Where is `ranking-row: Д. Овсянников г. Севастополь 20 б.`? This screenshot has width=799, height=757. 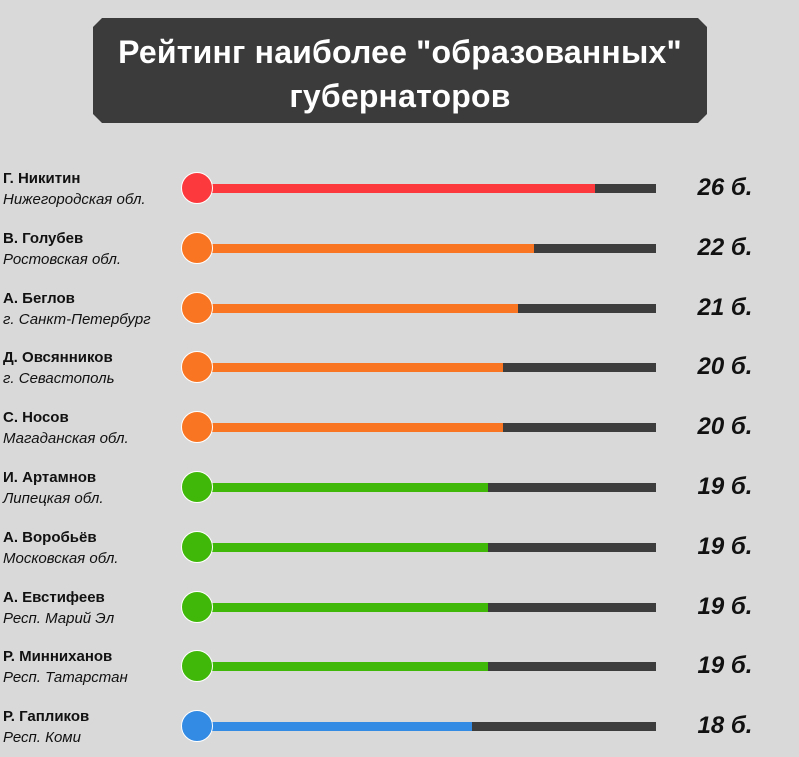
ranking-row: Д. Овсянников г. Севастополь 20 б. is located at coordinates (399, 373).